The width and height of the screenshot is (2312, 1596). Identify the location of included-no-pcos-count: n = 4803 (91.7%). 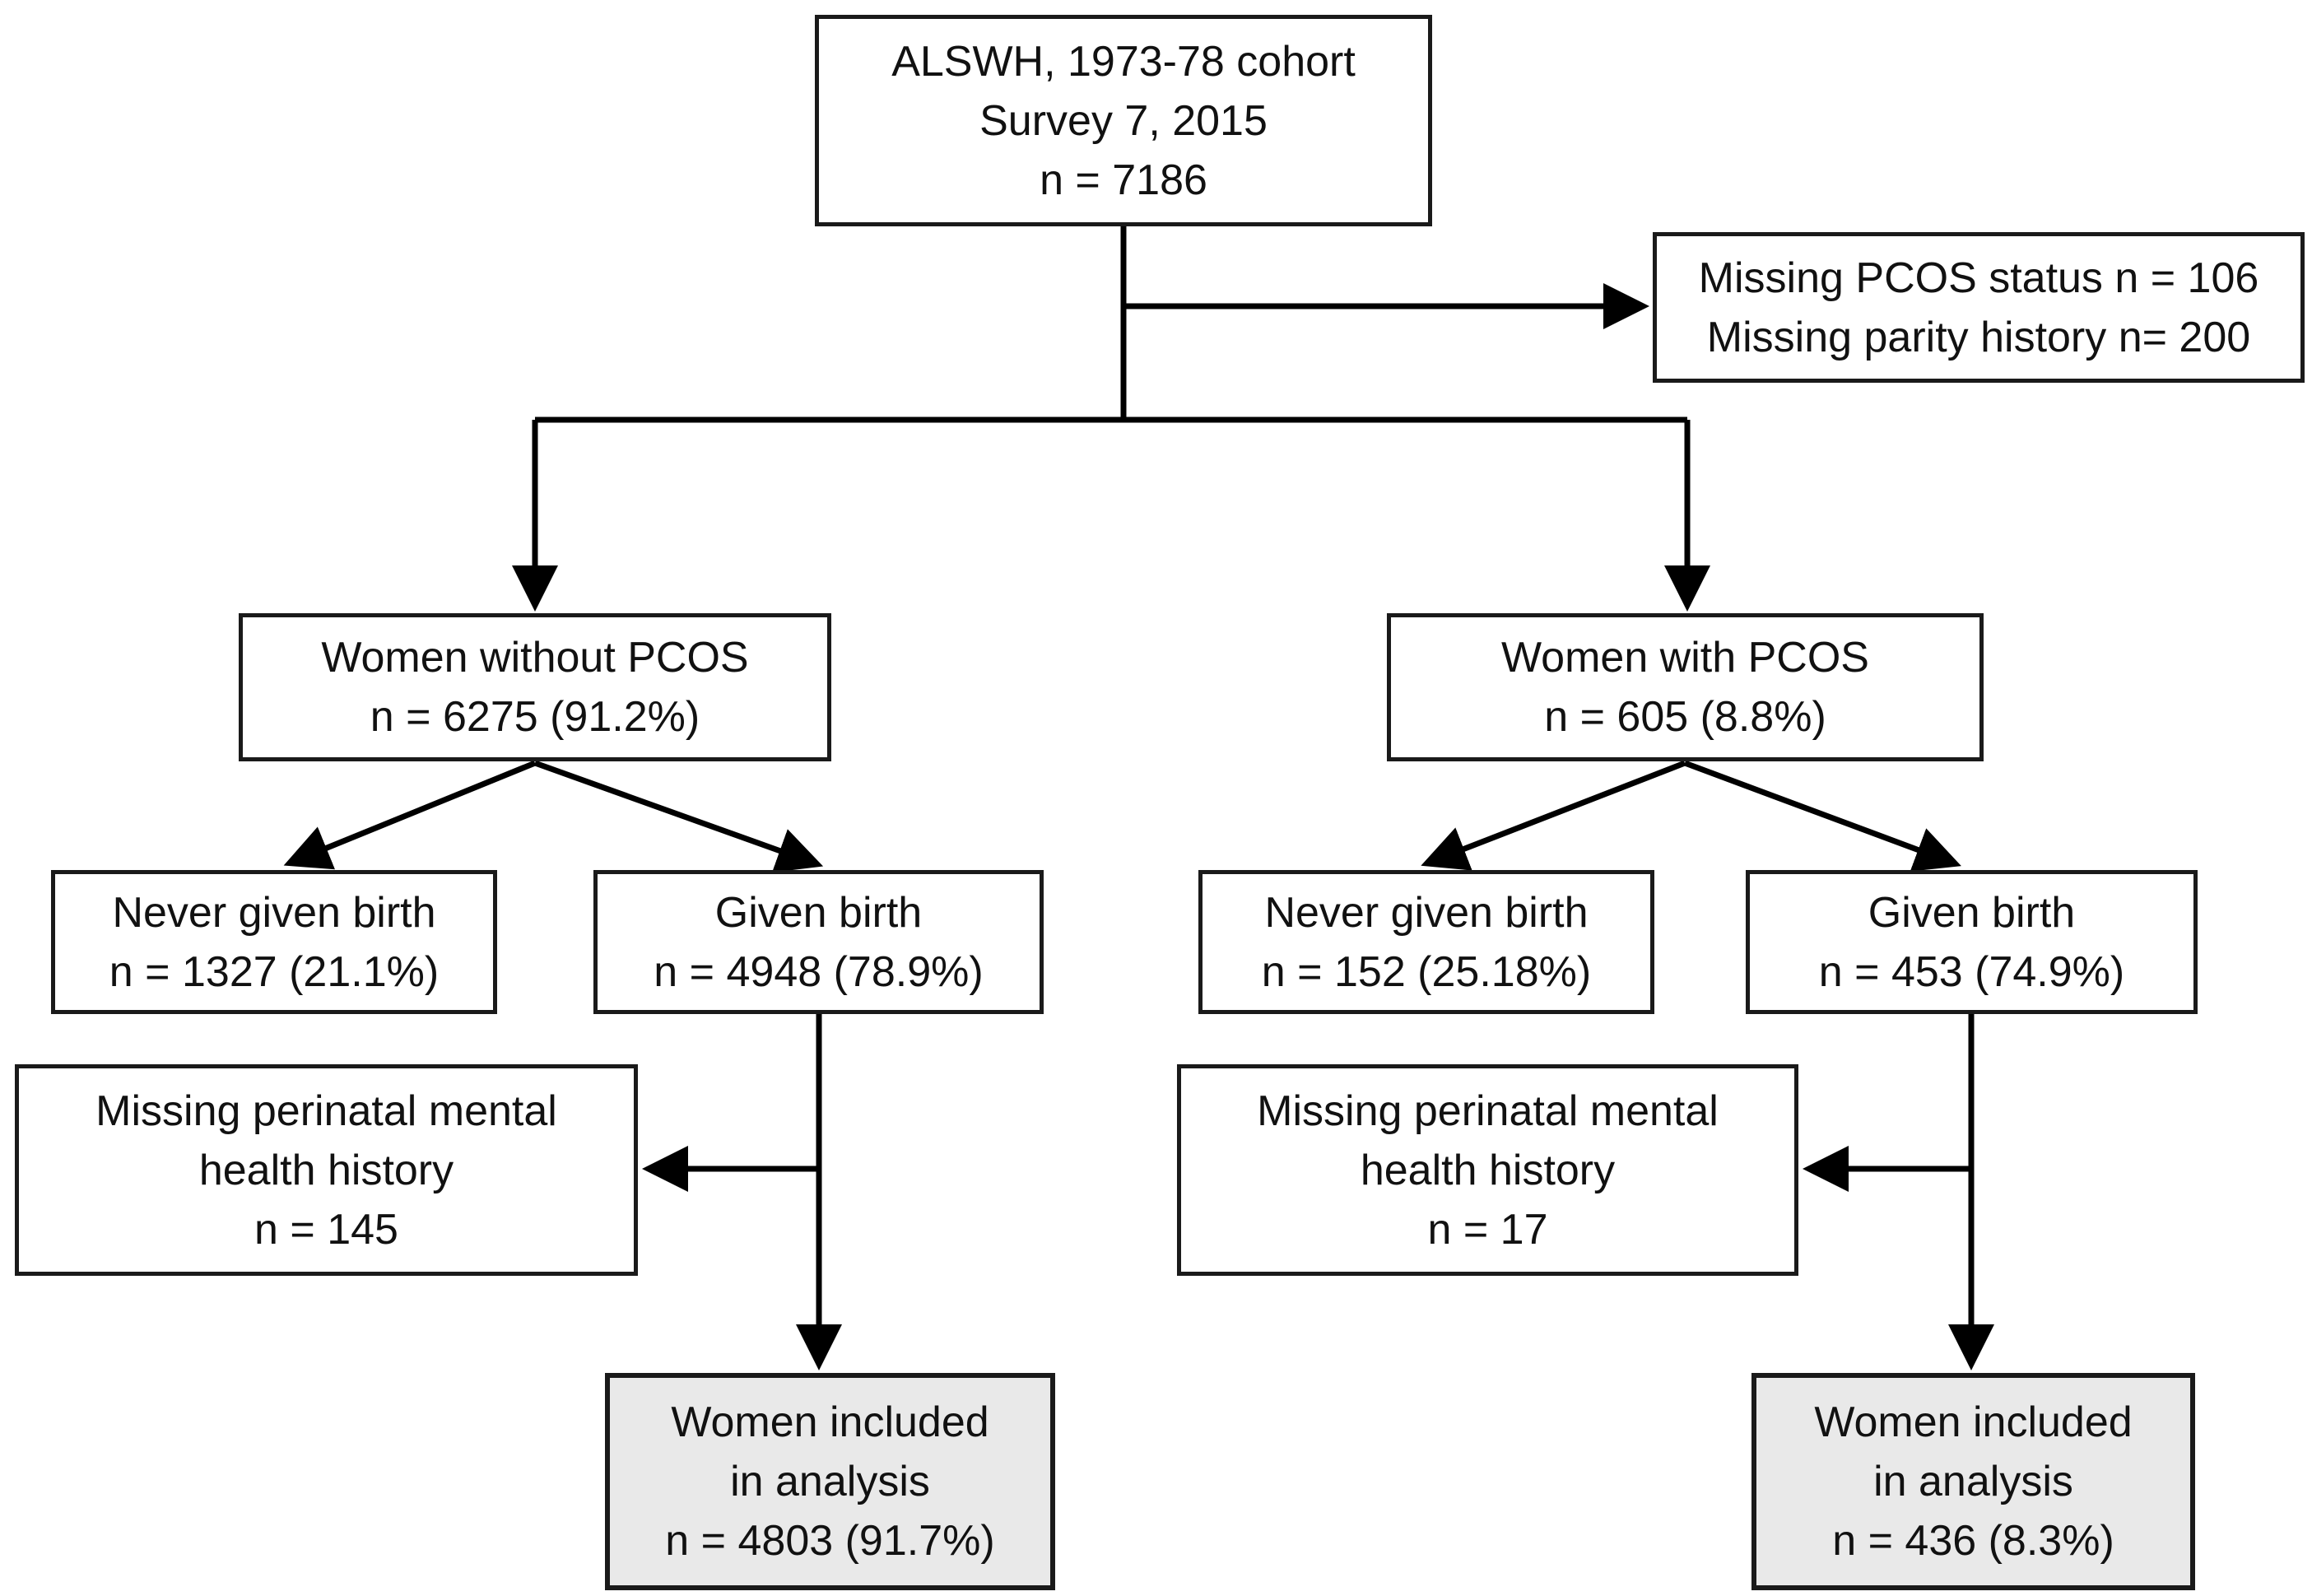
(830, 1541).